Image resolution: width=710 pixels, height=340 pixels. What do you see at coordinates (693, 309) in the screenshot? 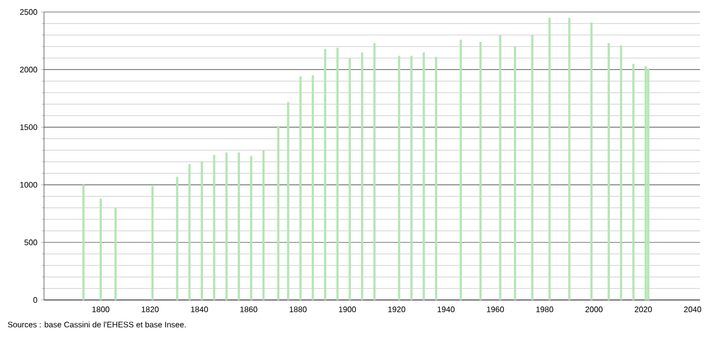
I see `x-tick-label: 2040` at bounding box center [693, 309].